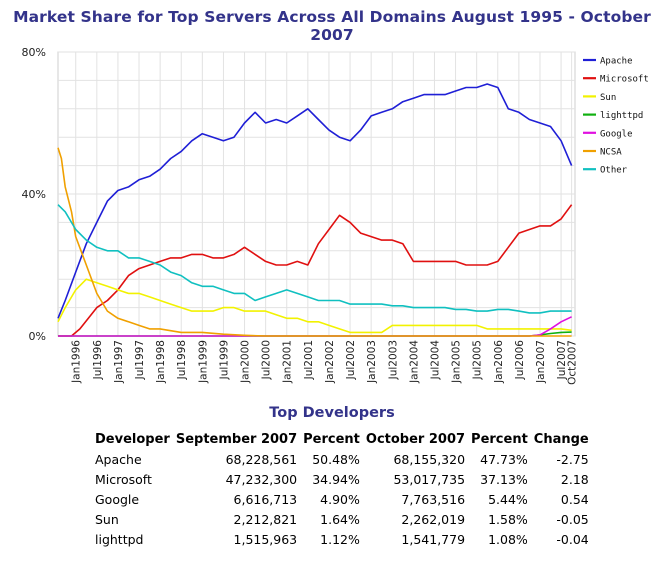 The width and height of the screenshot is (664, 563). I want to click on x-tick-label: Jan2006, so click(499, 362).